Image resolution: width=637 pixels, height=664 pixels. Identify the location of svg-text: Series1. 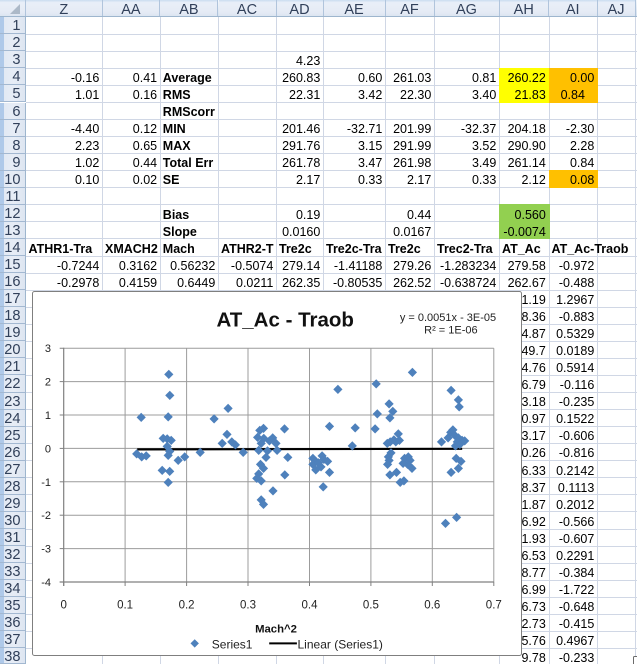
(232, 644).